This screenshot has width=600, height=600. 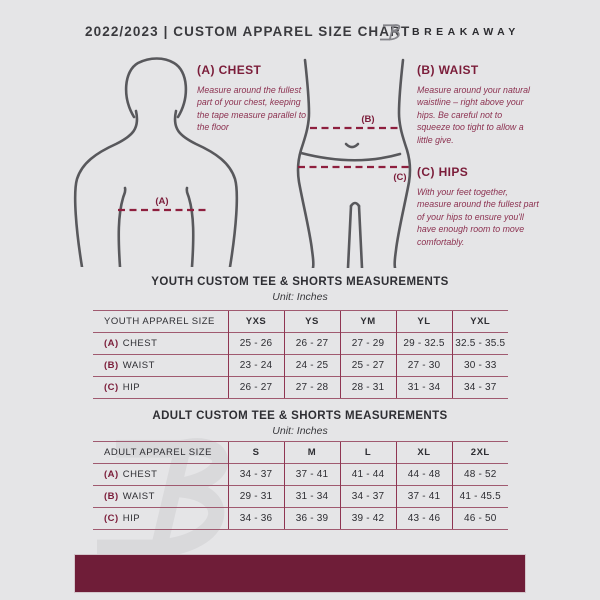 I want to click on chest-line-marker: (A), so click(x=161, y=201).